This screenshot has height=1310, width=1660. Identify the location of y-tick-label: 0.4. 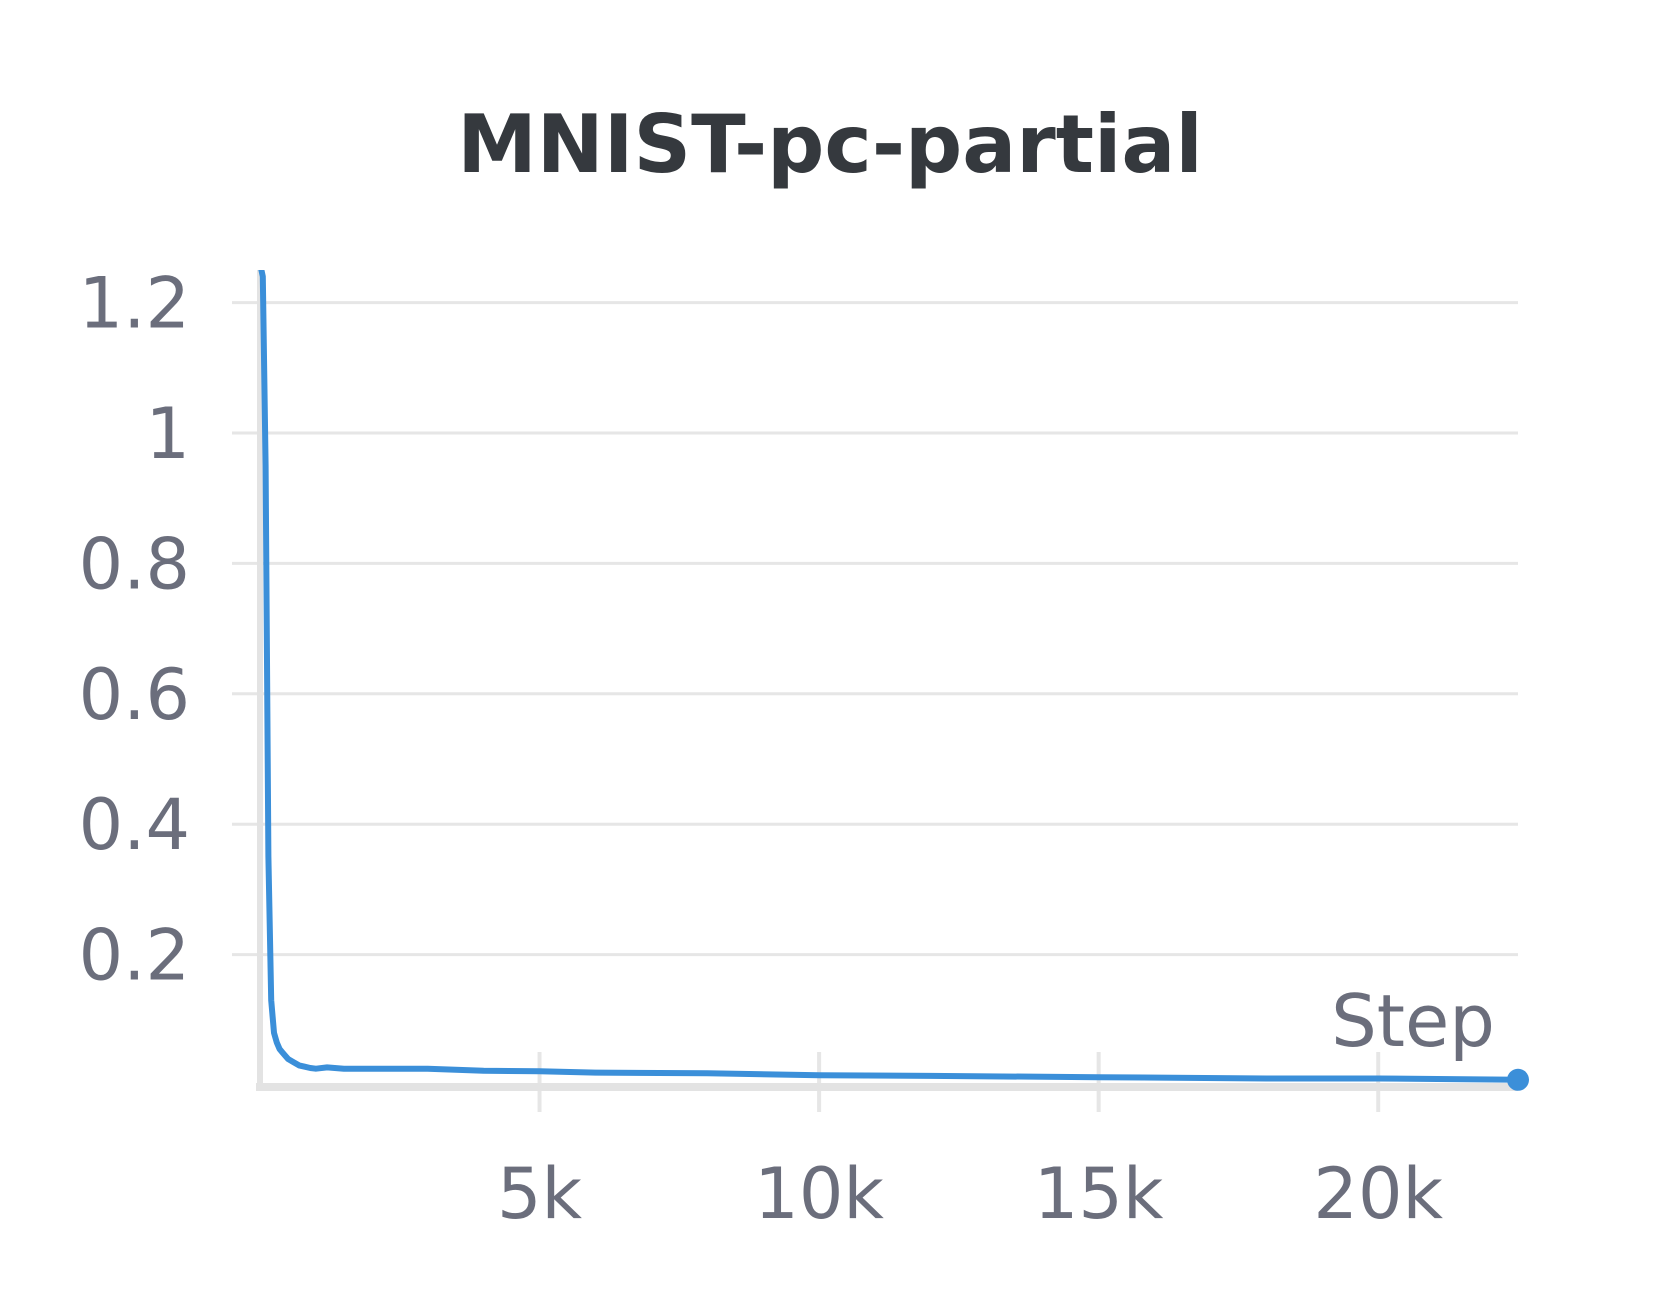
(134, 825).